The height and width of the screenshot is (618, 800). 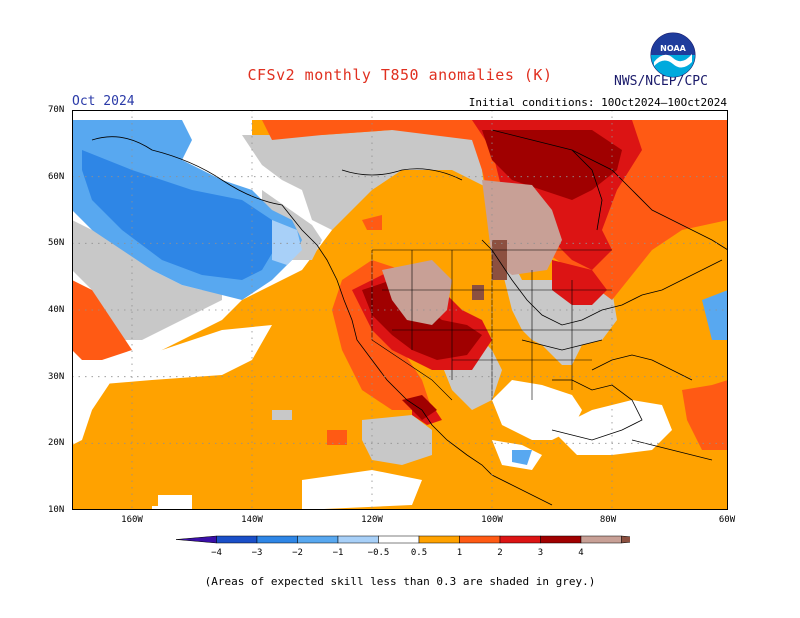 I want to click on colorbar-legend: −4 −3 −2 −1 −0.5 0.5 1 2 3 4, so click(x=402, y=546).